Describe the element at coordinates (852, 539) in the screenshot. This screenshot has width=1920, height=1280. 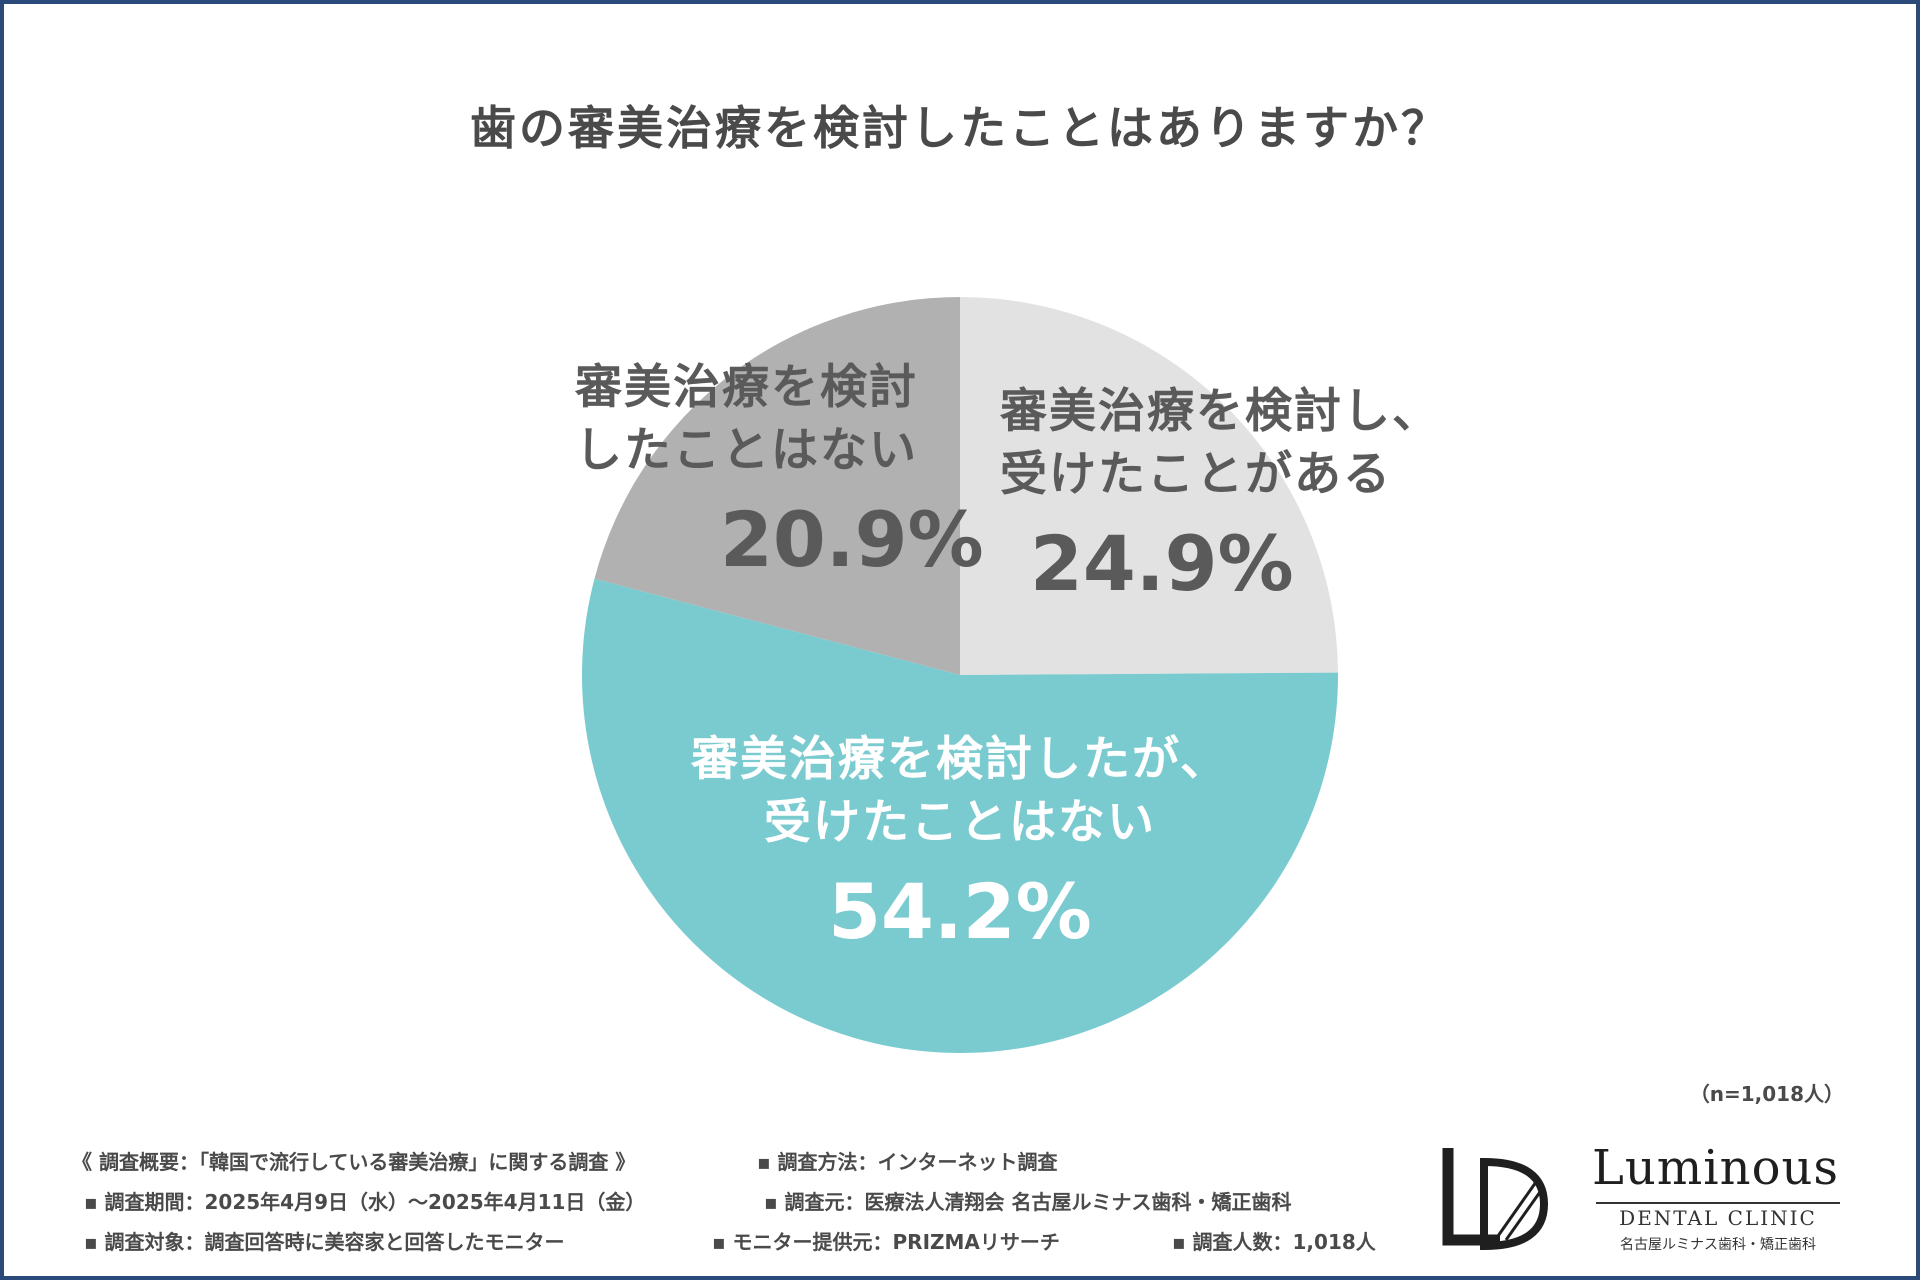
I see `label-not-considered-pct: 20.9%` at that location.